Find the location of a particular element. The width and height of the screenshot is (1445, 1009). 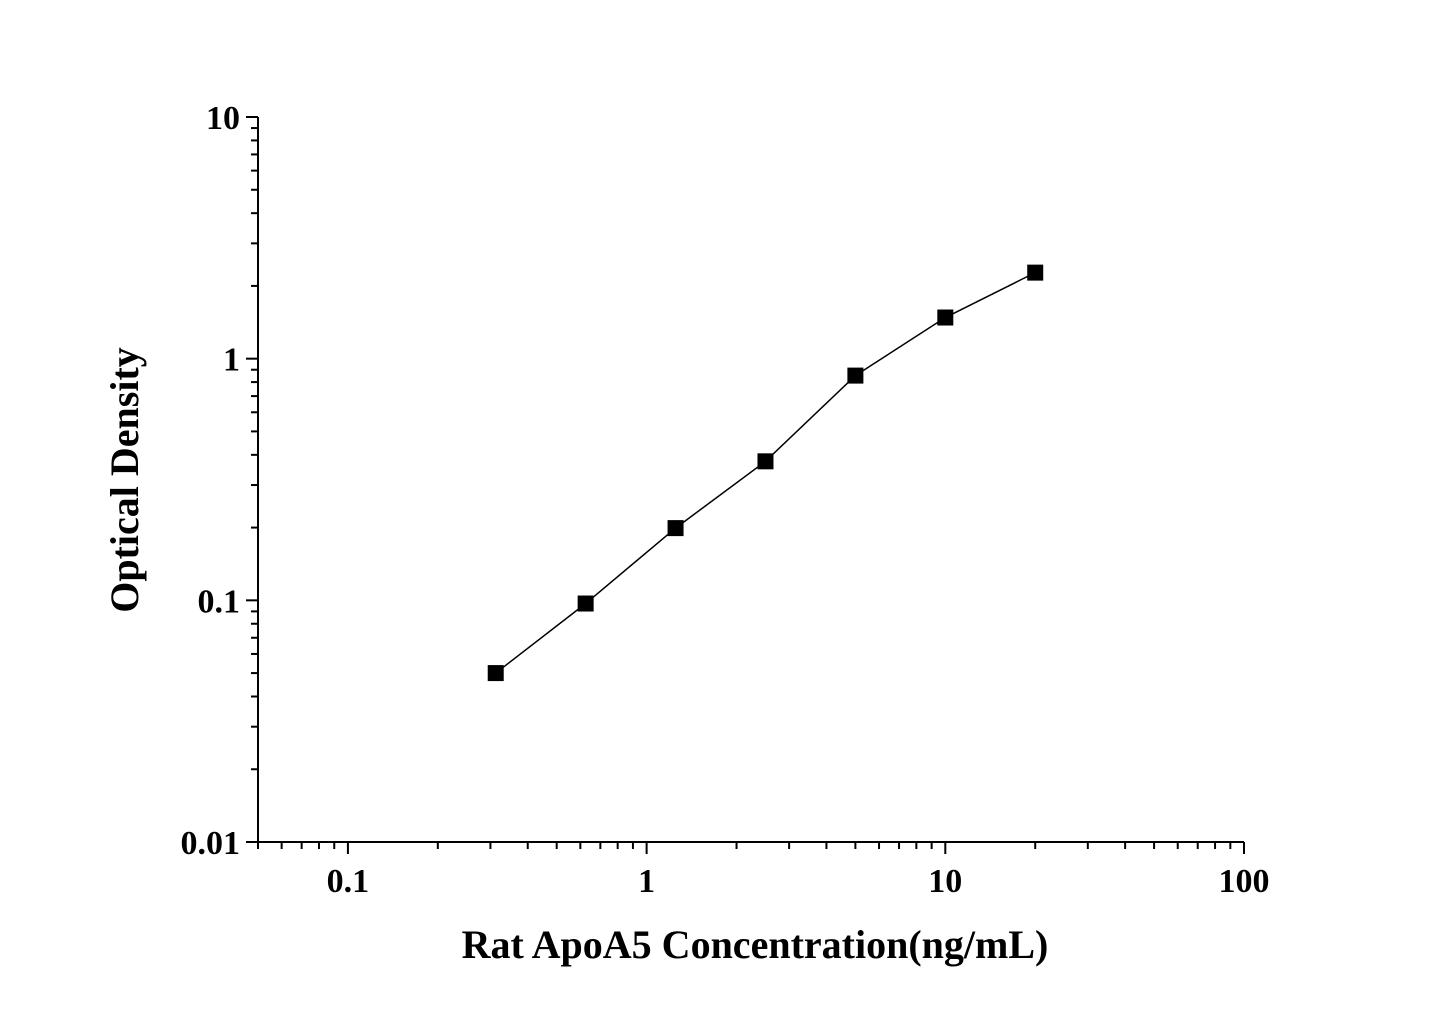

x-tick-label: 10 is located at coordinates (945, 881).